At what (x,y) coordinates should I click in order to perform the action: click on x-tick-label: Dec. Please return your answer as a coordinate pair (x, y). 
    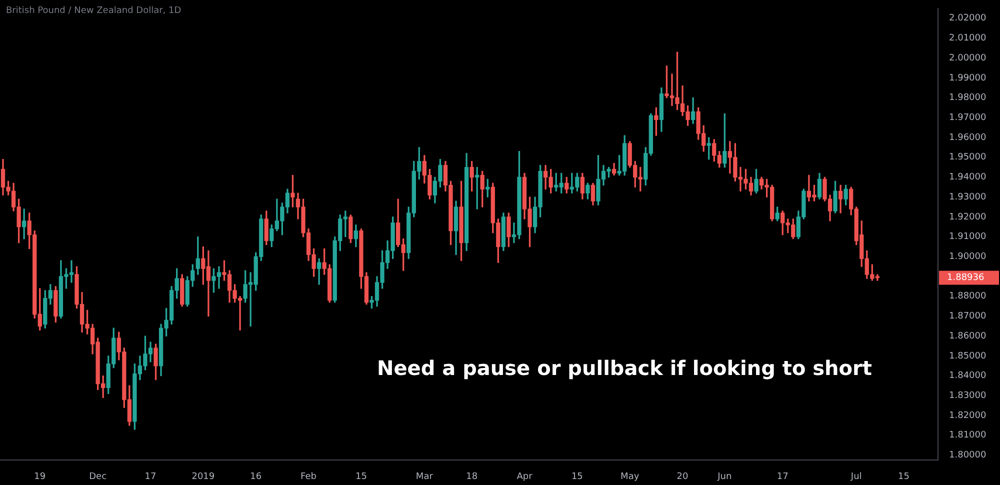
    Looking at the image, I should click on (98, 477).